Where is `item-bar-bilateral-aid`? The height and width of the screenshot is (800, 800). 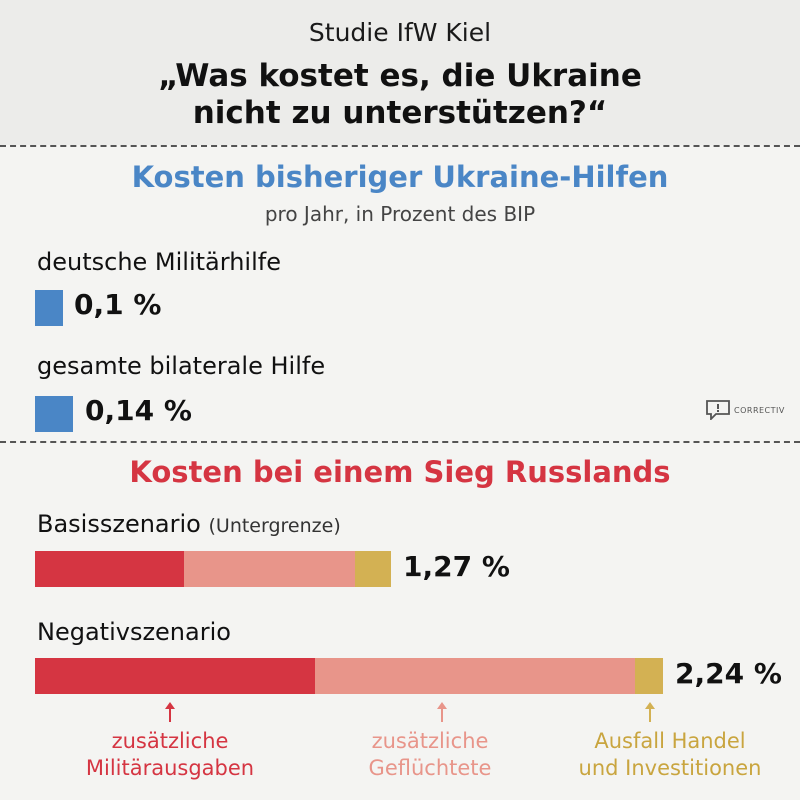
item-bar-bilateral-aid is located at coordinates (54, 414).